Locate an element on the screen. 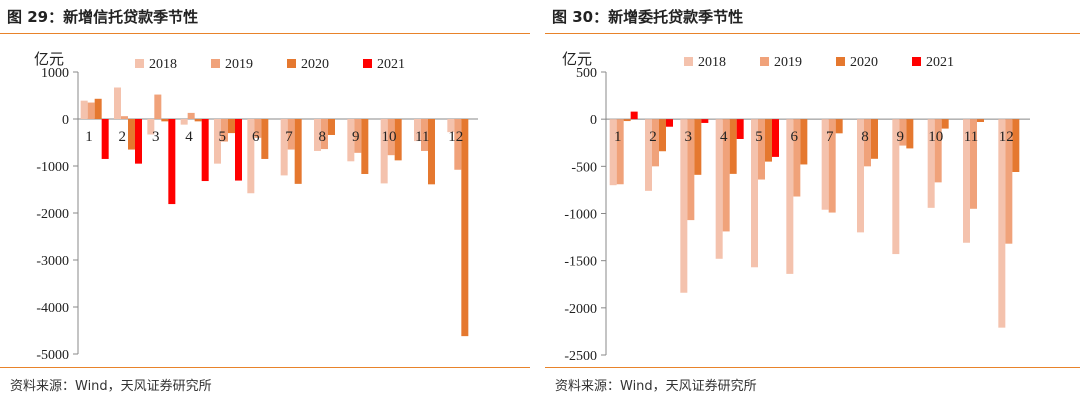 The width and height of the screenshot is (1080, 404). left-category-label: 1 is located at coordinates (89, 137).